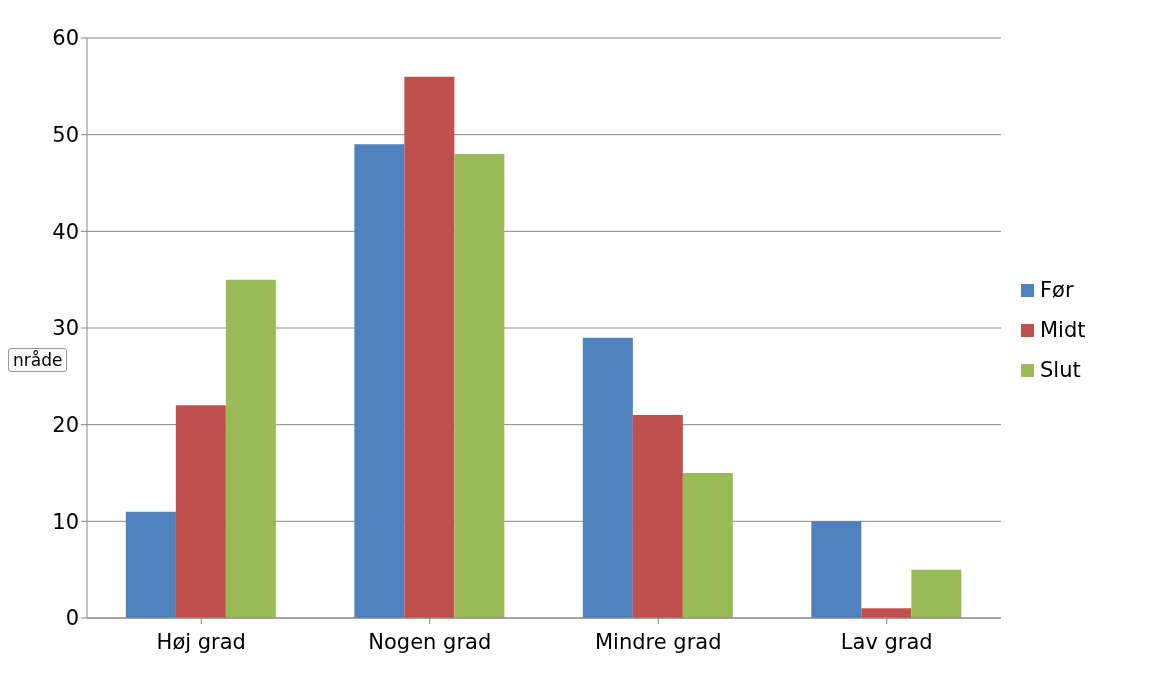 The width and height of the screenshot is (1149, 676). I want to click on legend-label: Slut, so click(1060, 370).